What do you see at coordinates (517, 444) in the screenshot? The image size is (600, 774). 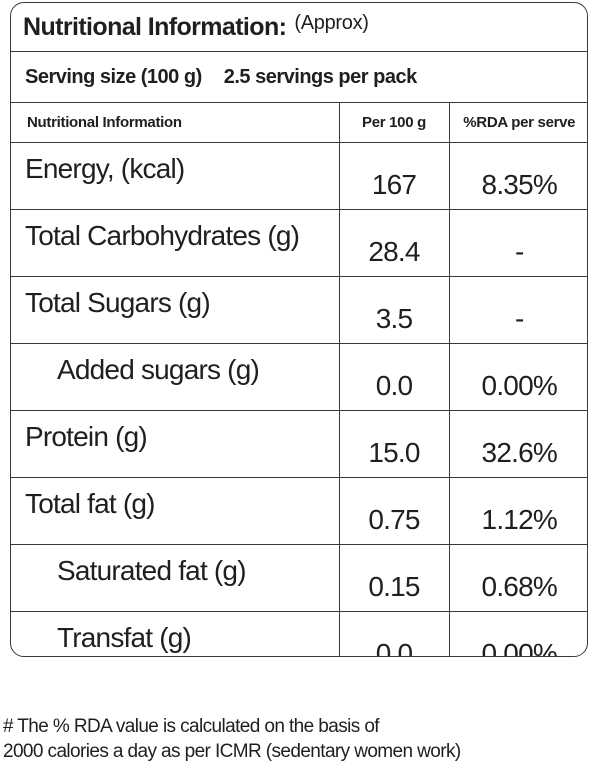 I see `rda-value: 32.6%` at bounding box center [517, 444].